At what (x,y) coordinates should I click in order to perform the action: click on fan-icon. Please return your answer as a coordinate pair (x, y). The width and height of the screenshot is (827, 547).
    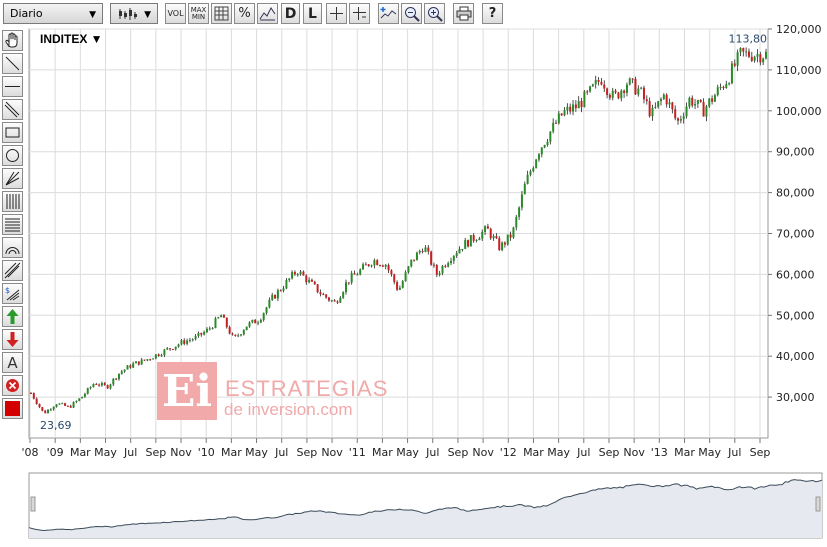
    Looking at the image, I should click on (12, 178).